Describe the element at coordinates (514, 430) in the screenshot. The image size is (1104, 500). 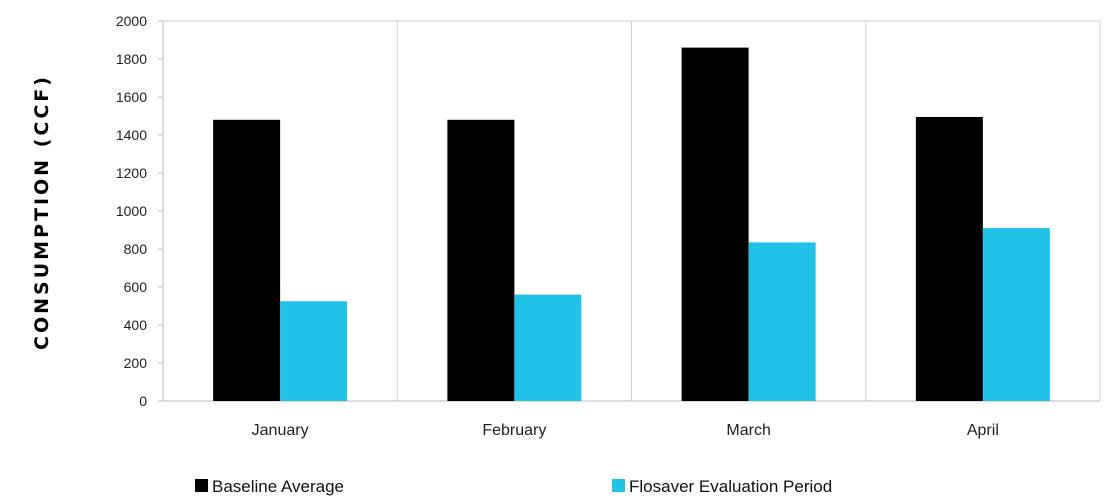
I see `x-category-label: February` at that location.